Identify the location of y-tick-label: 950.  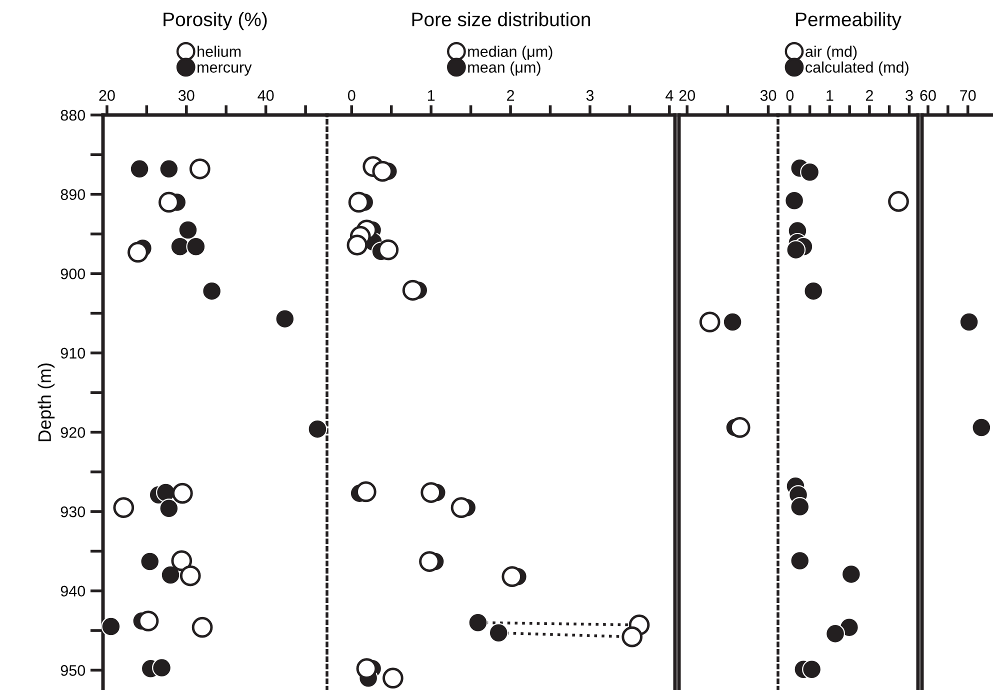
(73, 670).